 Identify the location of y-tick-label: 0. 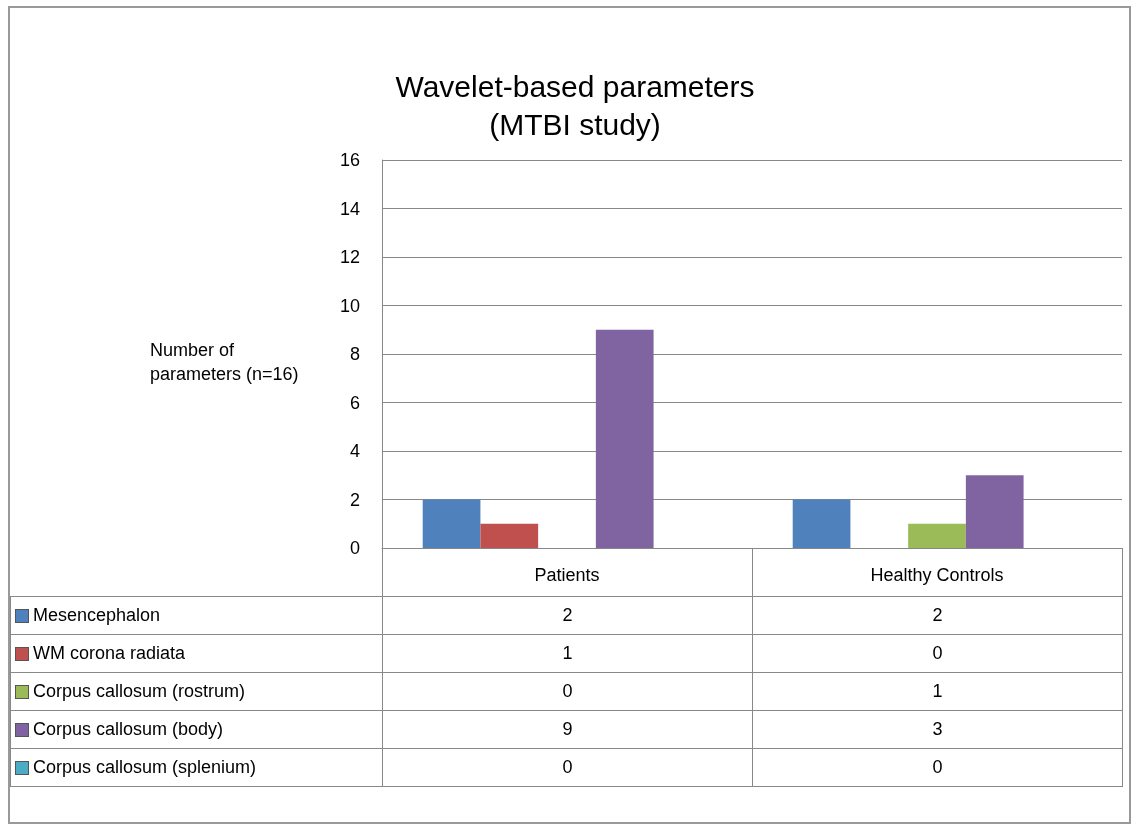
(354, 548).